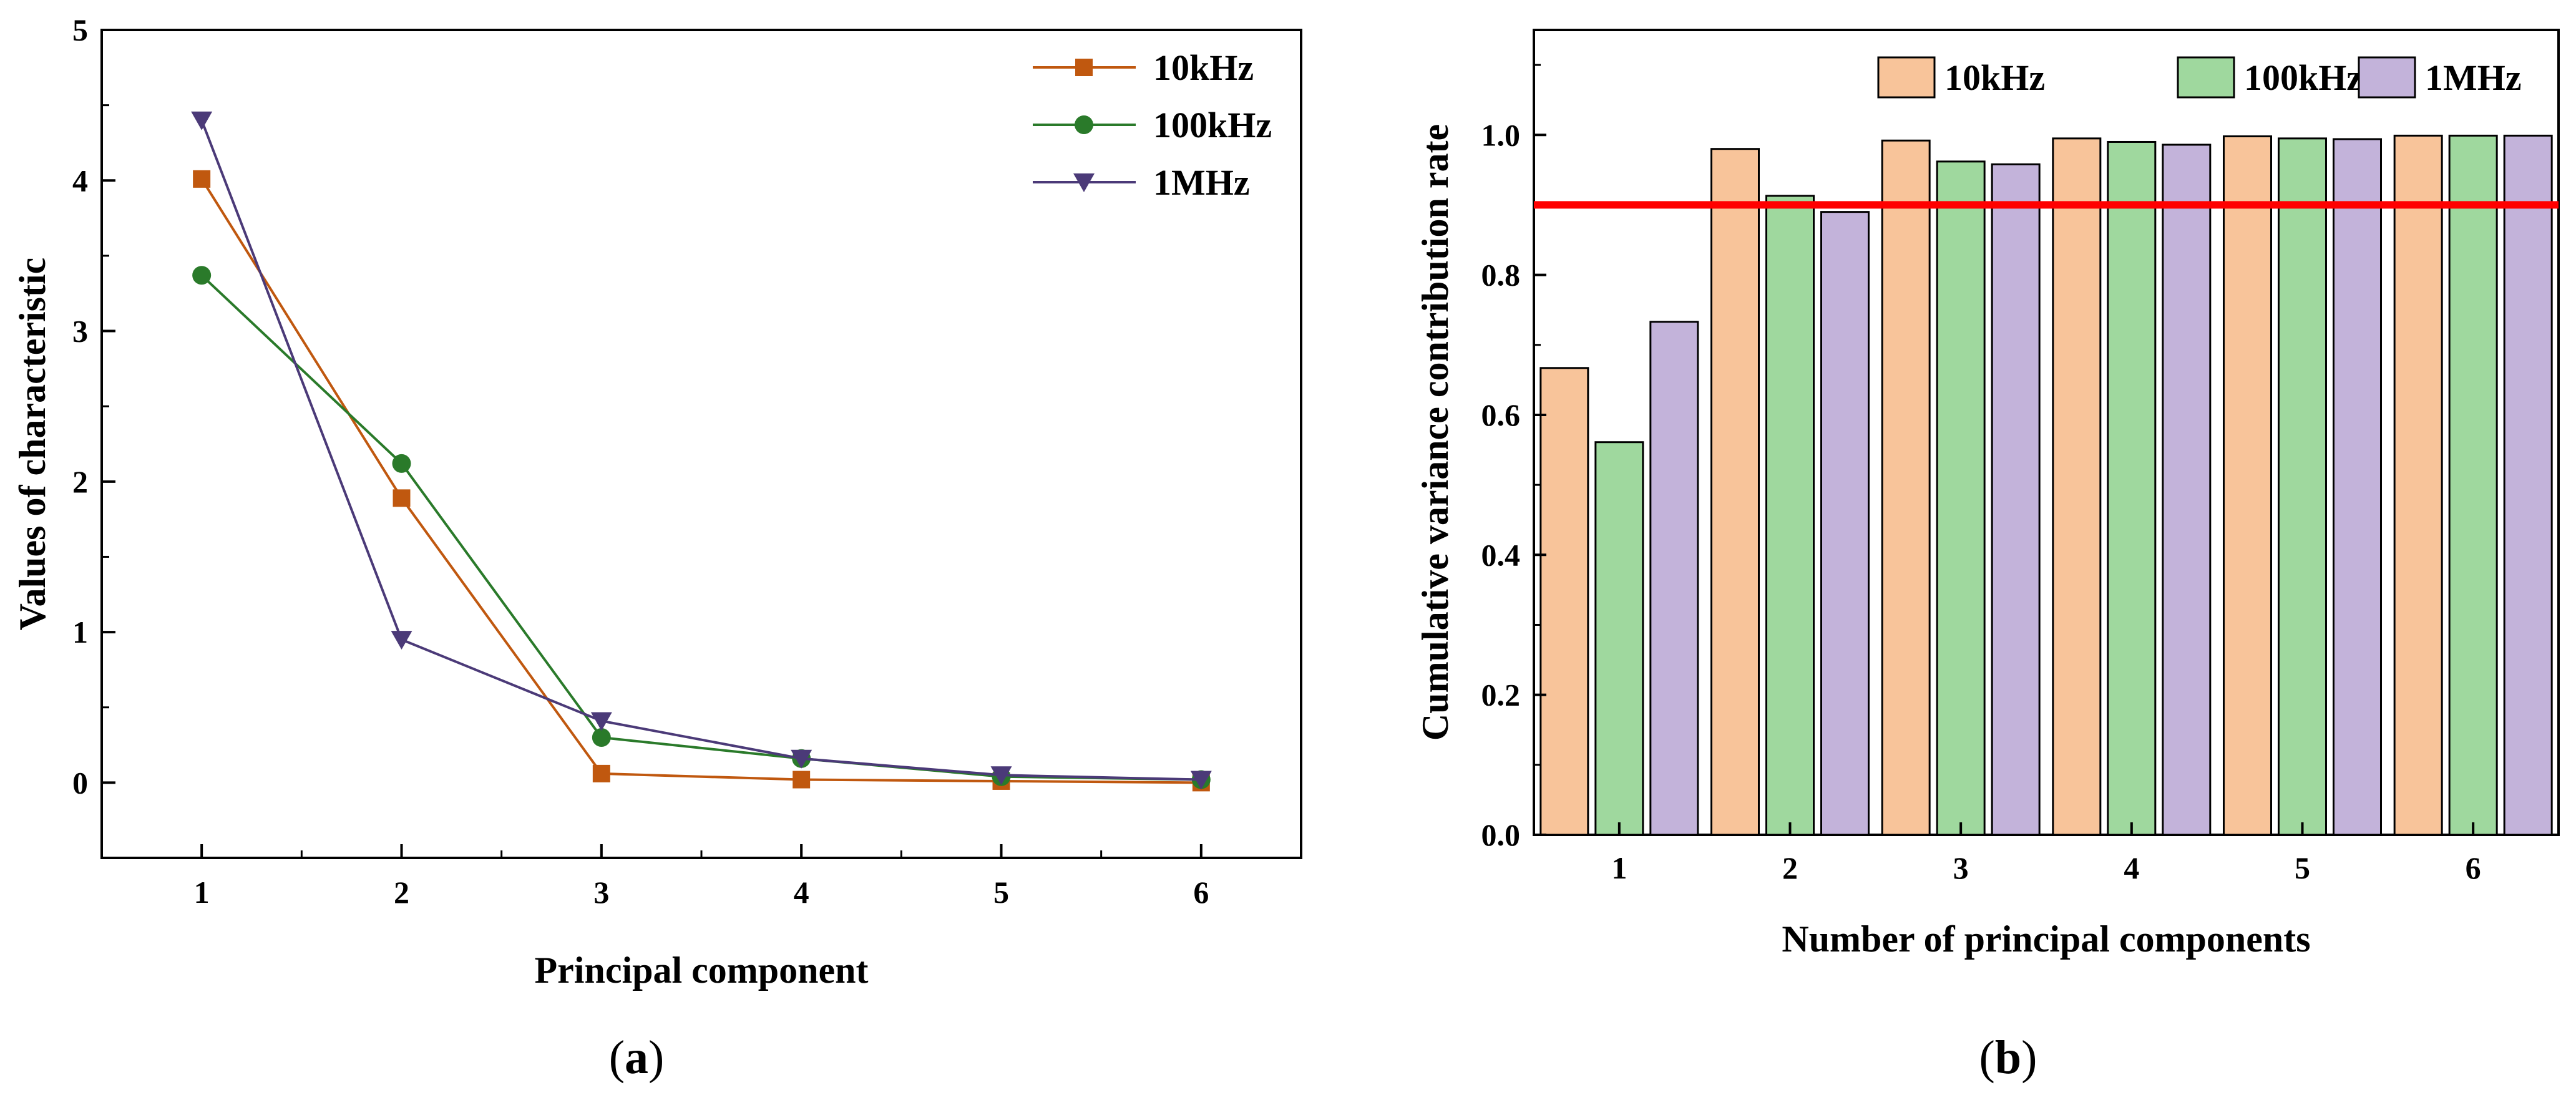  What do you see at coordinates (1435, 432) in the screenshot?
I see `y-axis-label: Cumulative variance contribution rate` at bounding box center [1435, 432].